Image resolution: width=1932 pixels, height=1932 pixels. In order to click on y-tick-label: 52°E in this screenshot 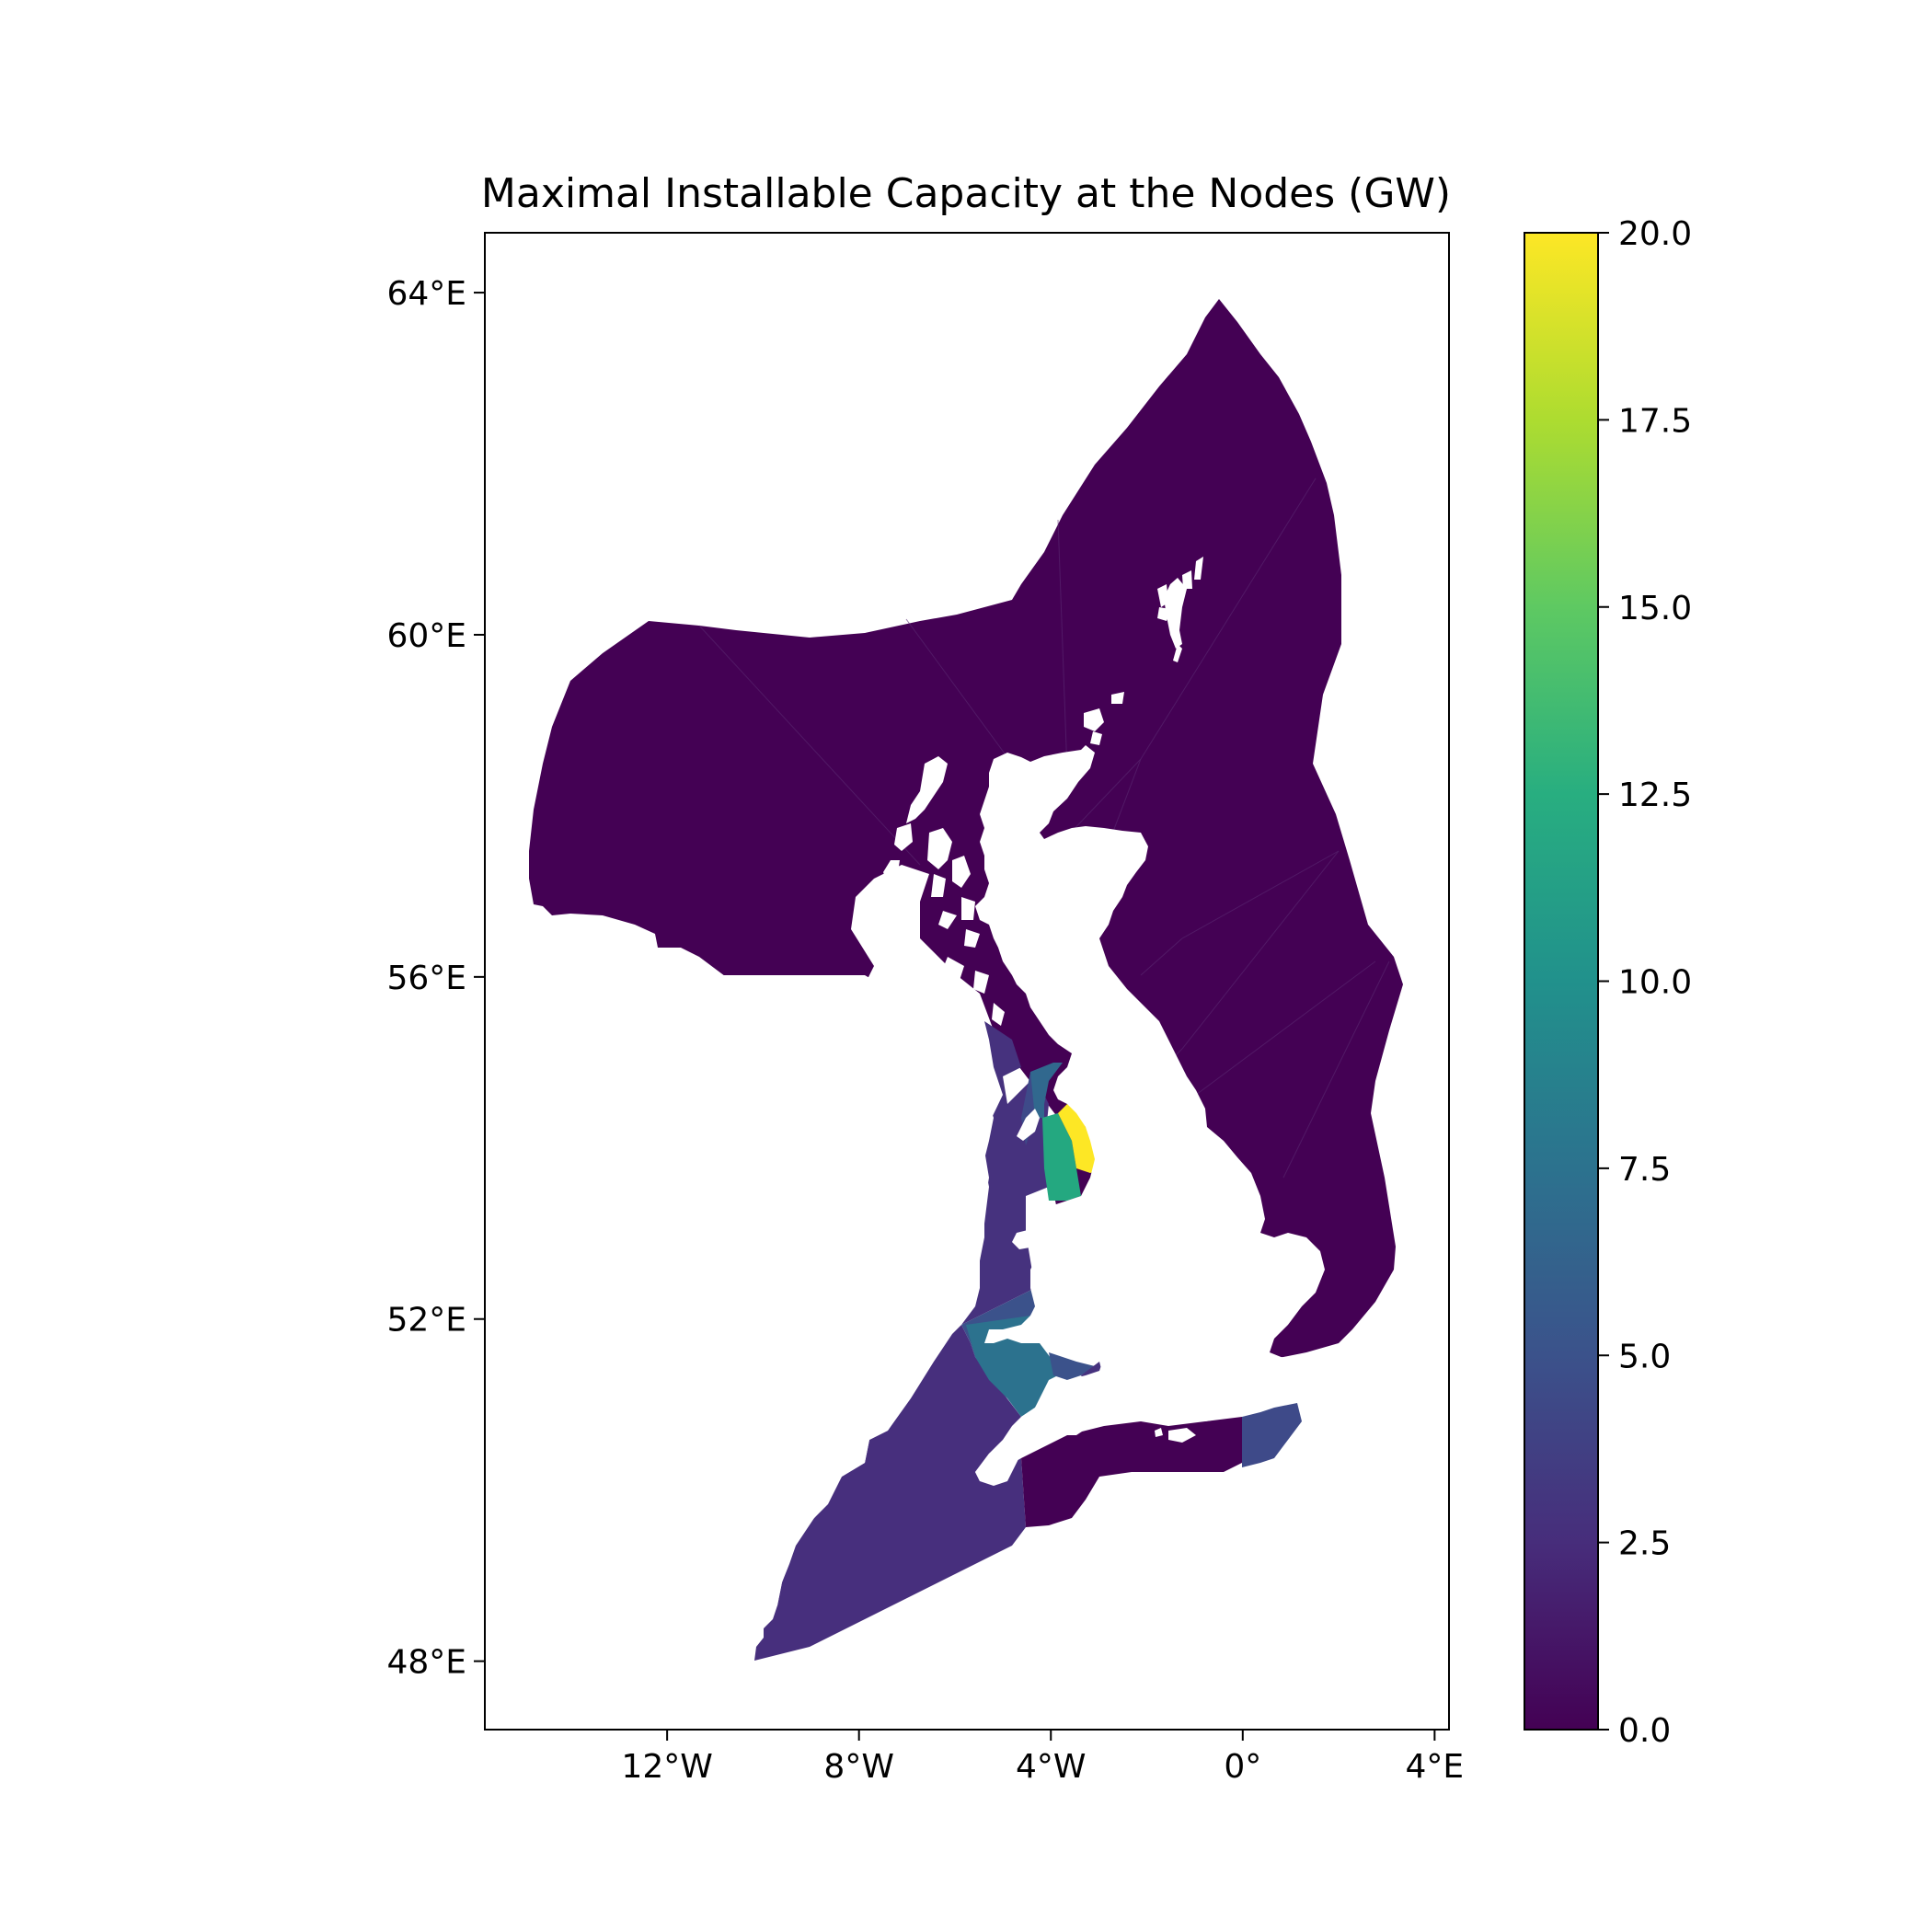, I will do `click(426, 1321)`.